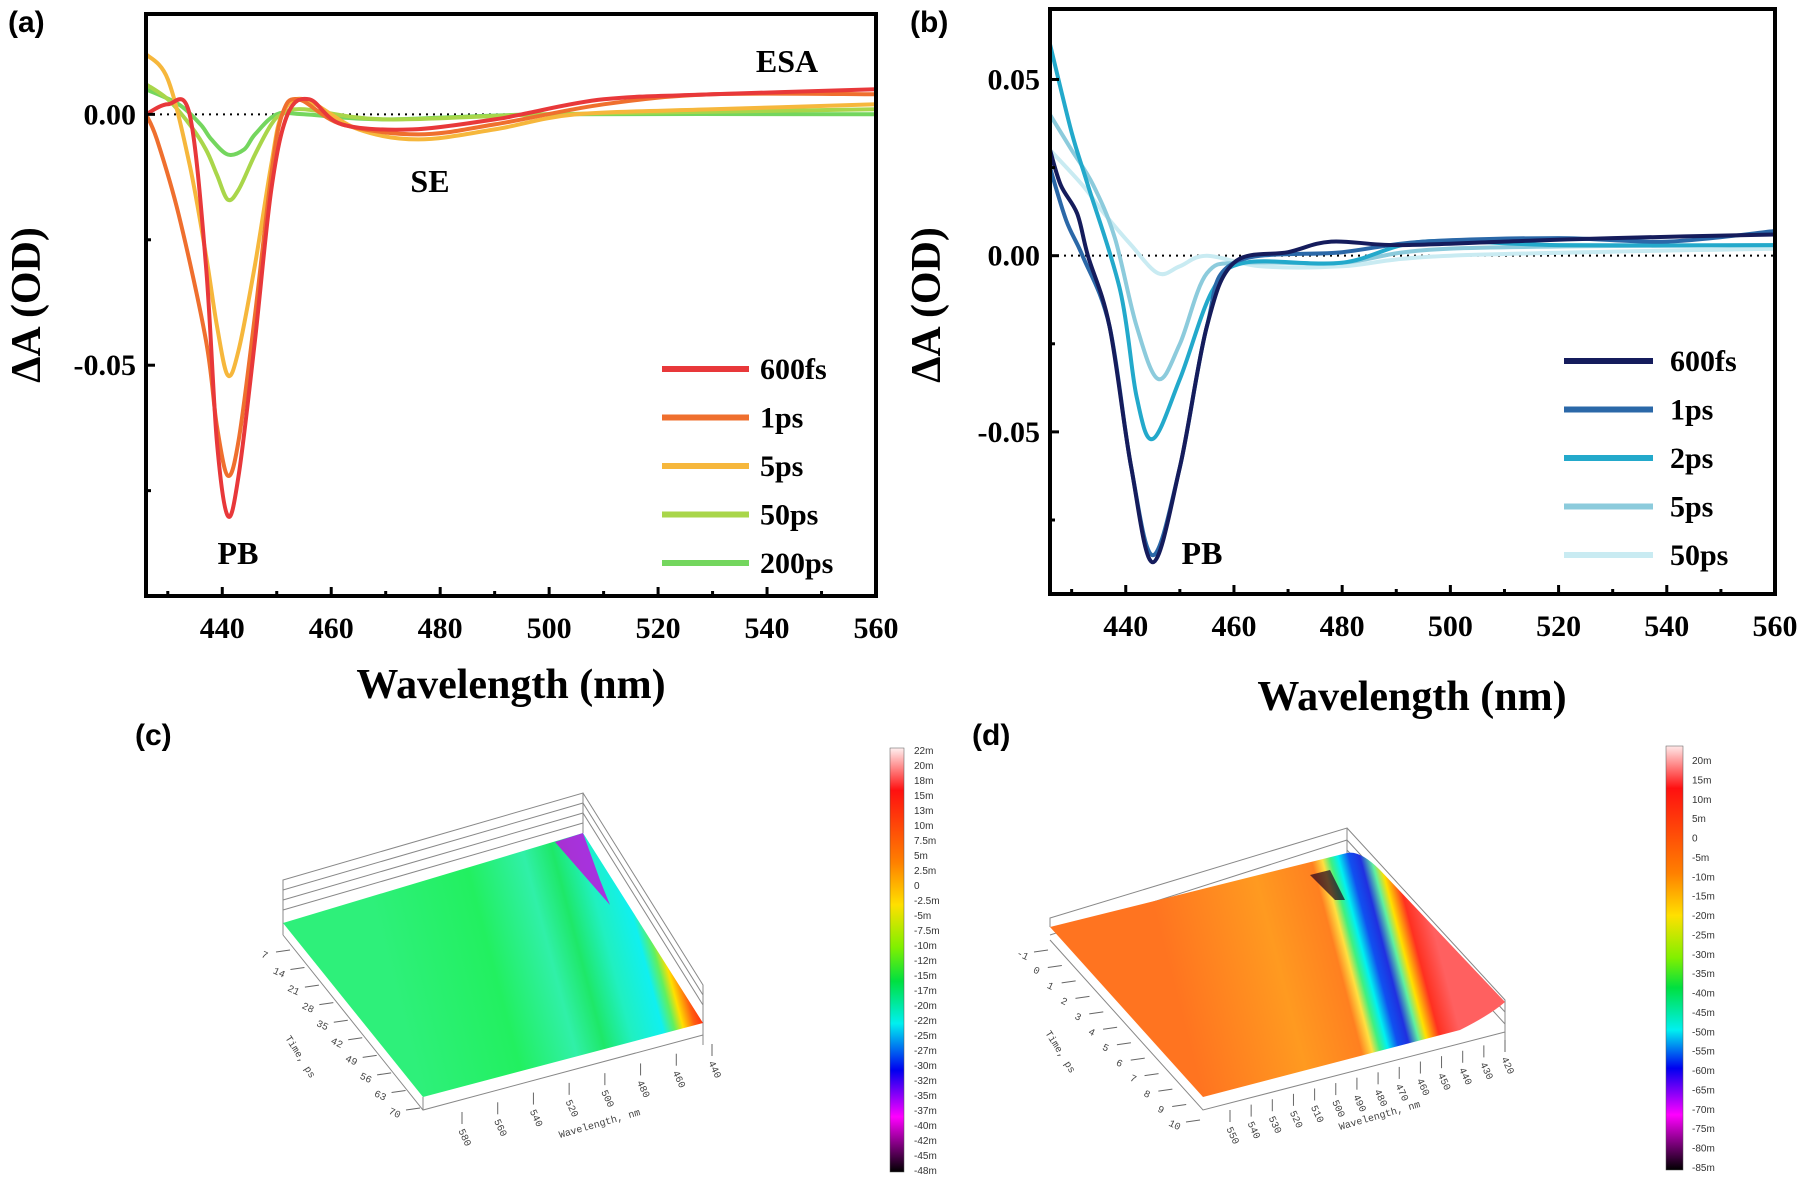  I want to click on colorbar-label: -5m, so click(1700, 858).